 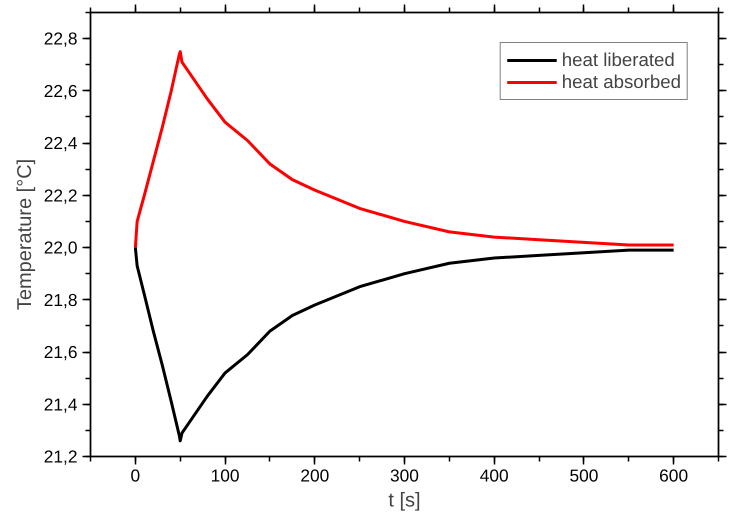 What do you see at coordinates (25, 234) in the screenshot?
I see `y-axis-title: Temperature [°C]` at bounding box center [25, 234].